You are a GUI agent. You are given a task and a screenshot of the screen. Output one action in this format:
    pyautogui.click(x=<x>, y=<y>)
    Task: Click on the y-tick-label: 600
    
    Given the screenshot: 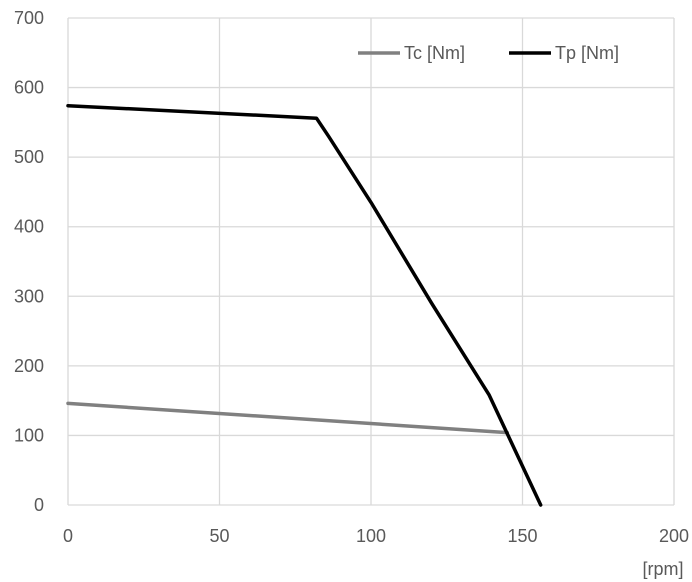 What is the action you would take?
    pyautogui.click(x=29, y=88)
    